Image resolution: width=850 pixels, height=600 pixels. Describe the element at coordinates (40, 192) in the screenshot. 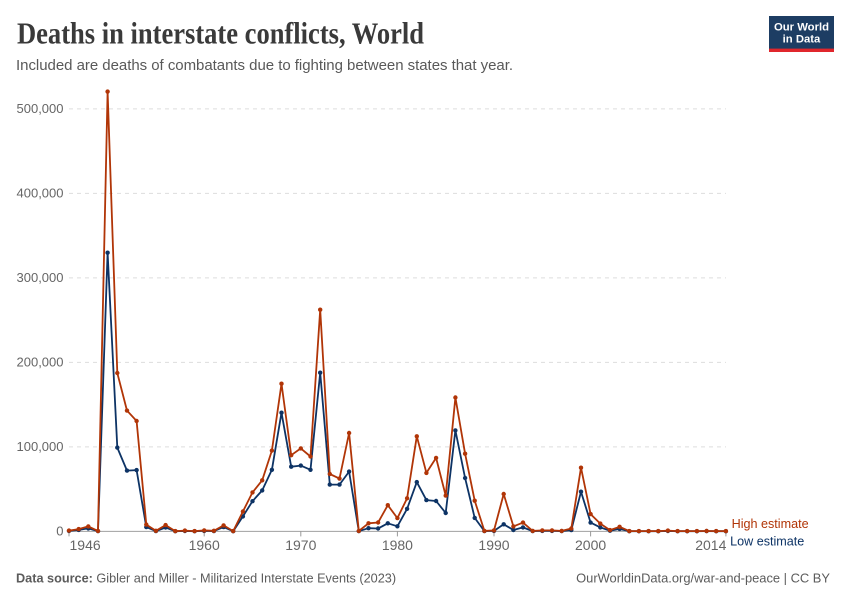

I see `svg-text: 400,000` at that location.